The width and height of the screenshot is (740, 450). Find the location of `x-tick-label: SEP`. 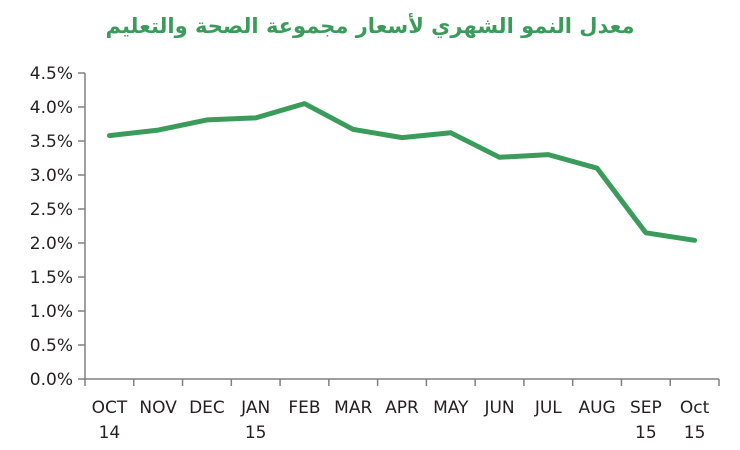

x-tick-label: SEP is located at coordinates (646, 408).